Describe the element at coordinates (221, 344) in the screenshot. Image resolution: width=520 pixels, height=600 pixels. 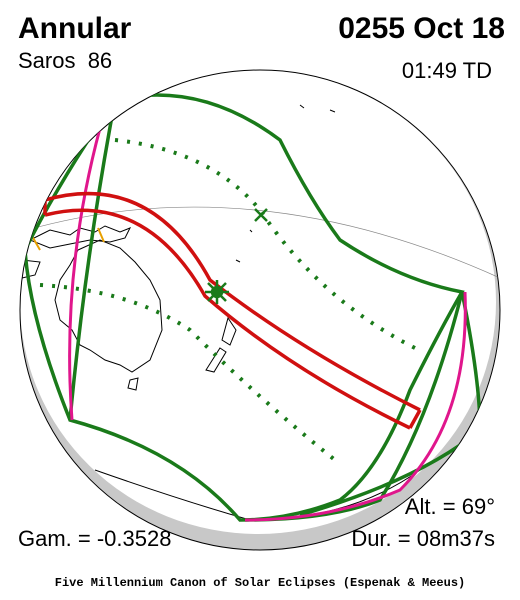
I see `new-zealand-coast` at that location.